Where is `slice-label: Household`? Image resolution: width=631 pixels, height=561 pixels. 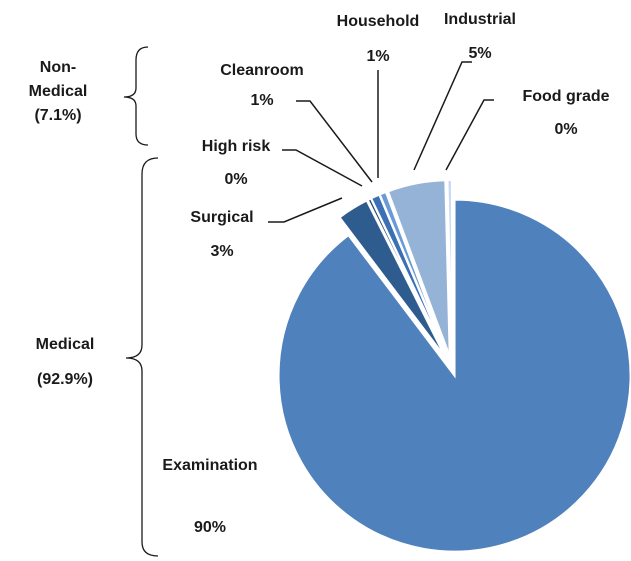
slice-label: Household is located at coordinates (378, 21).